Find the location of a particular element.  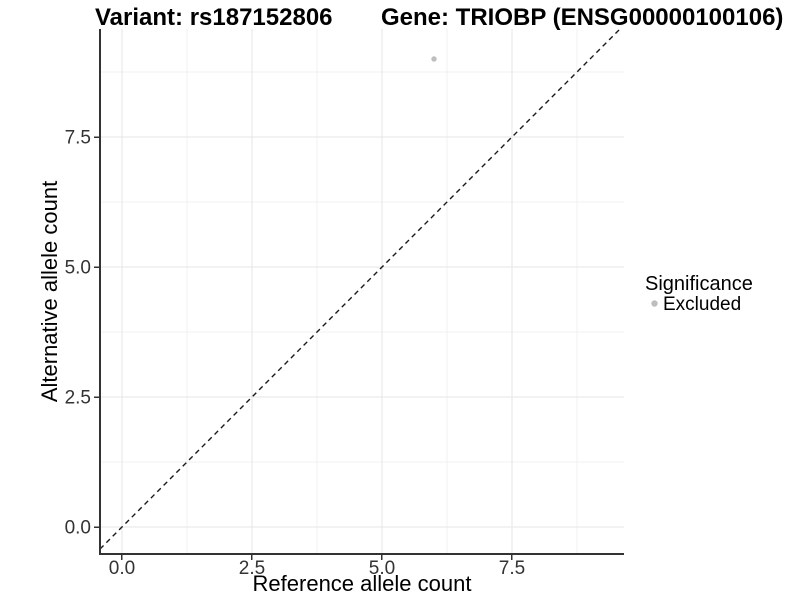

plot-title-gene: Gene: TRIOBP (ENSG00000100106) is located at coordinates (582, 17).